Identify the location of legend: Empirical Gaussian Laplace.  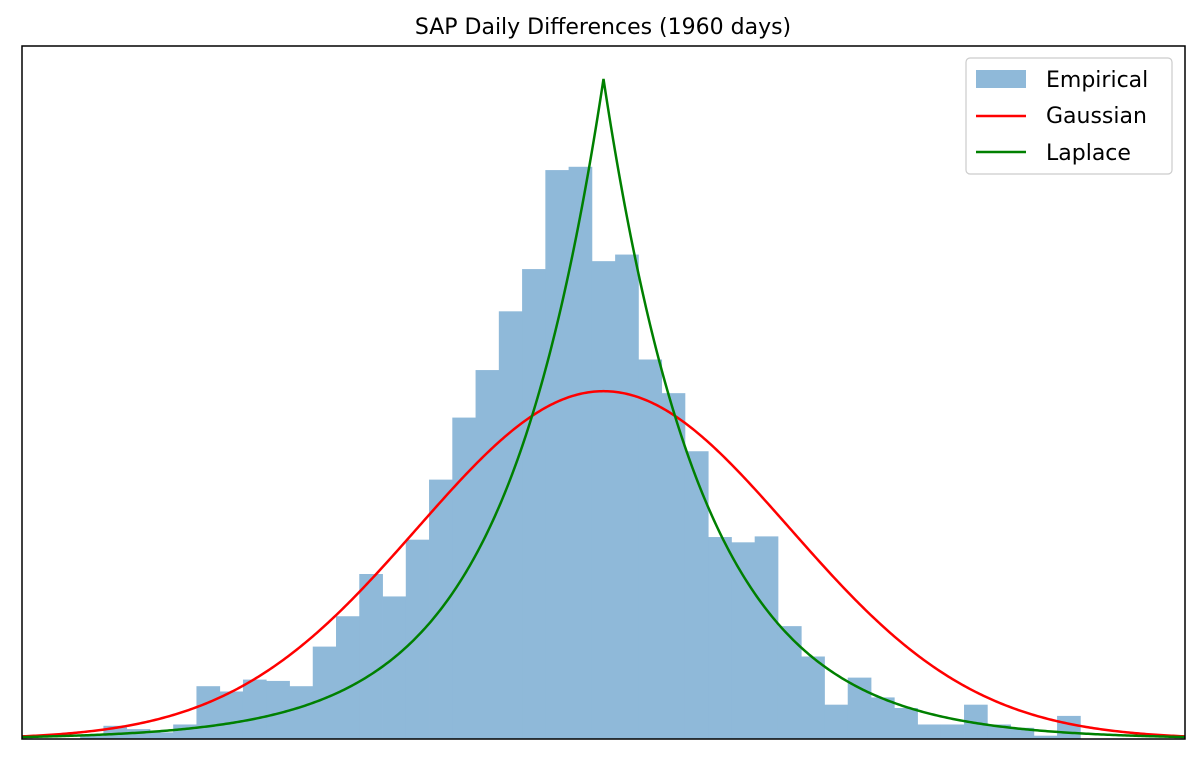
(1069, 116).